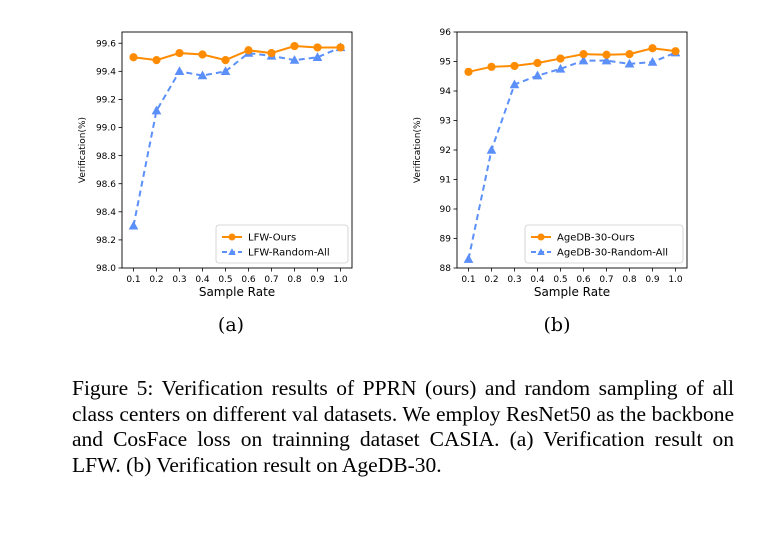 The image size is (759, 533). Describe the element at coordinates (445, 181) in the screenshot. I see `y-tick-label: 91` at that location.